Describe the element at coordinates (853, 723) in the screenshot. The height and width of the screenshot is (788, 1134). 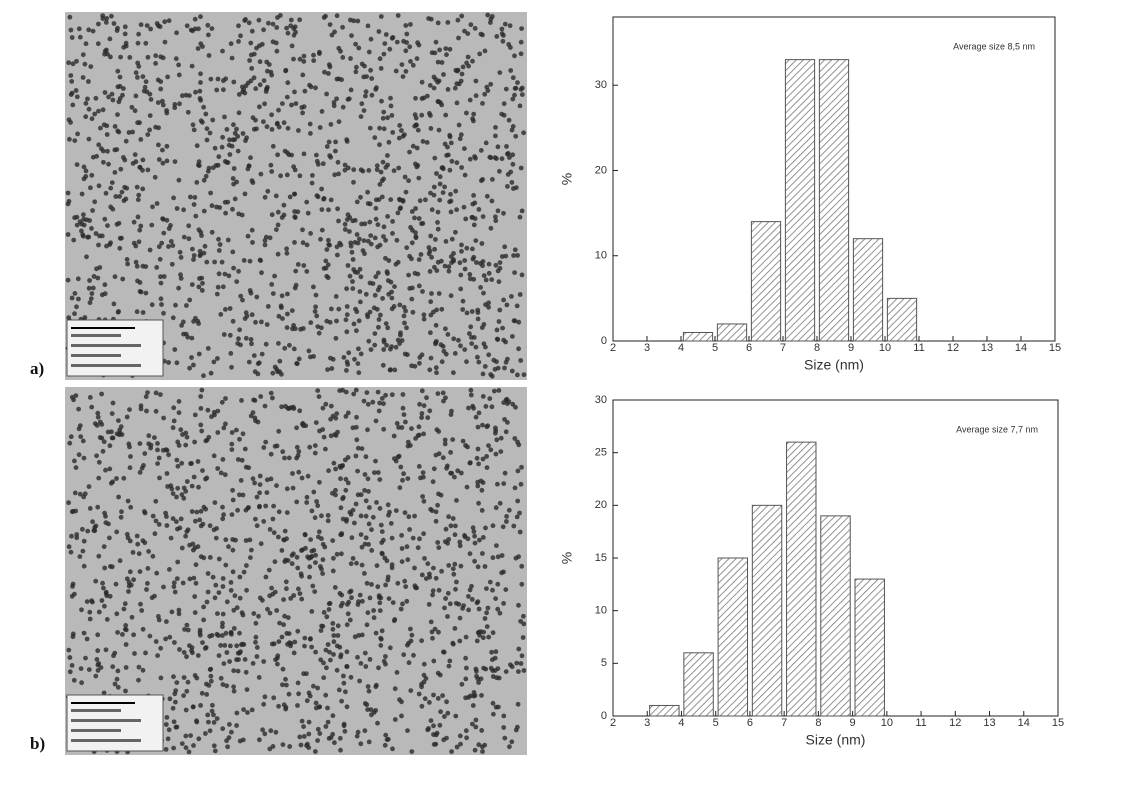
I see `x-tick-label: 9` at that location.